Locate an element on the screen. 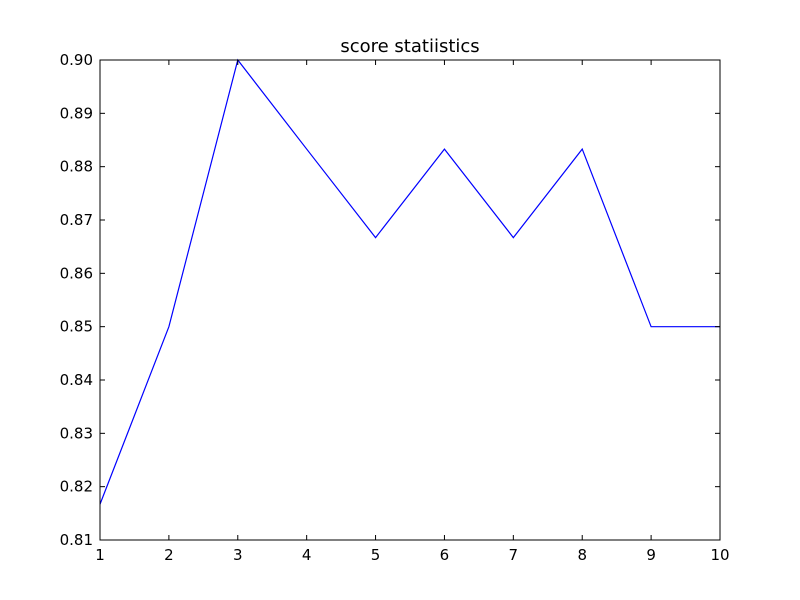 The height and width of the screenshot is (600, 800). y-tick-label: 0.81 is located at coordinates (76, 540).